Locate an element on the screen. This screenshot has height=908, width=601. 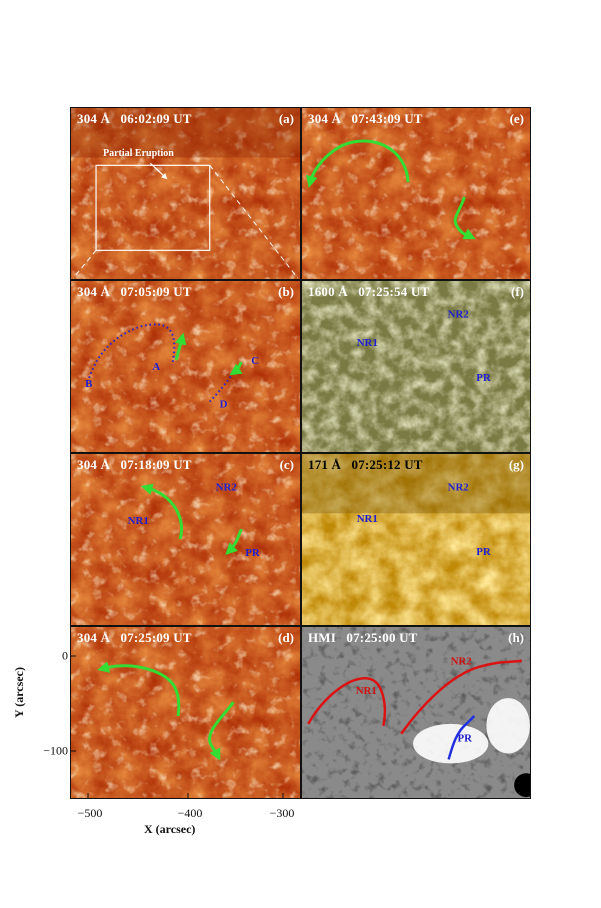
panel-e: 304 Å 07:43:09 UT (e) is located at coordinates (416, 193).